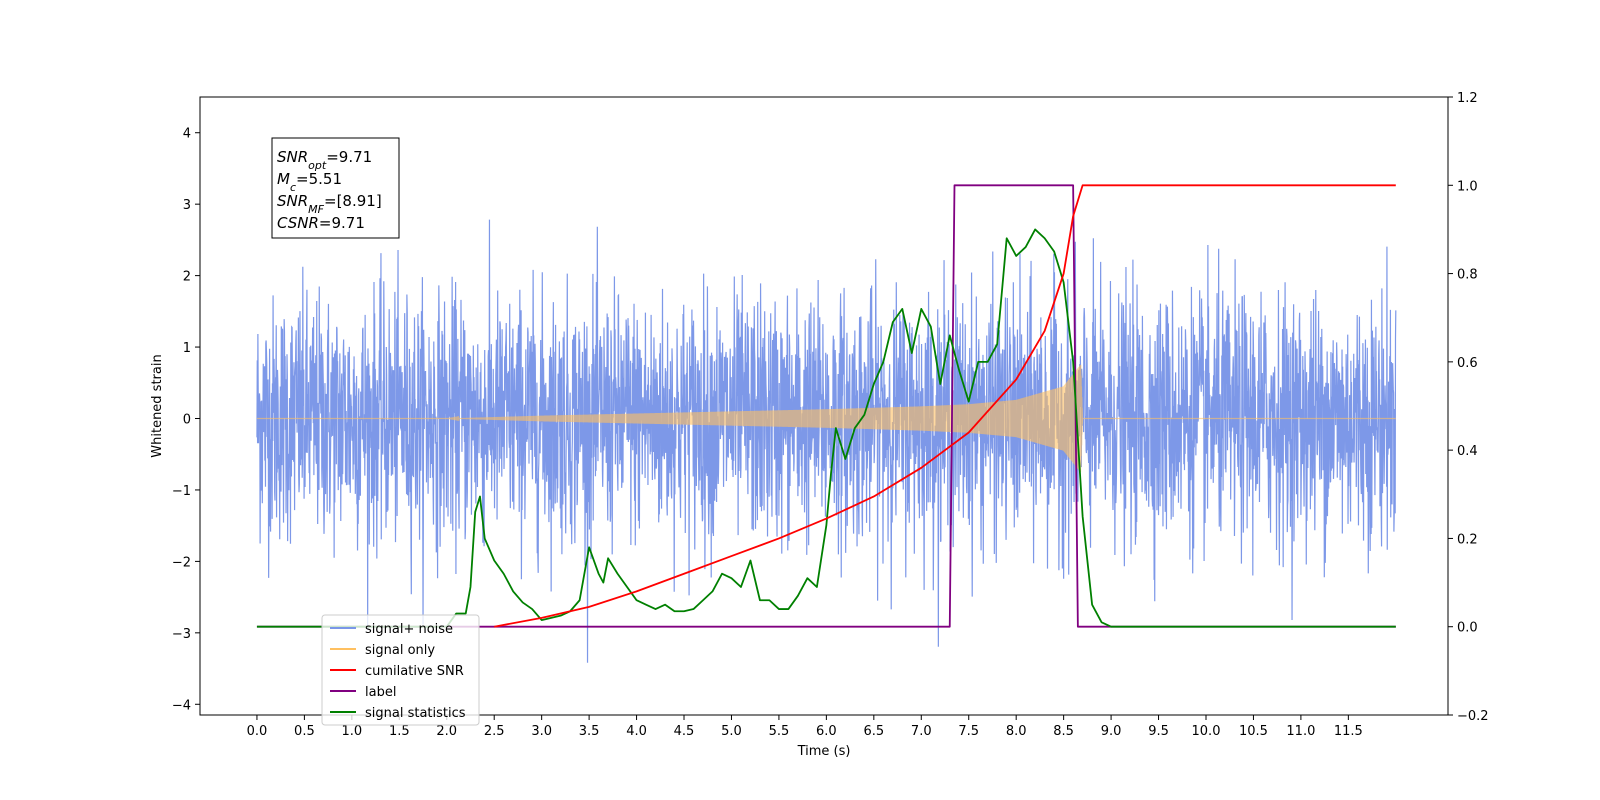 The image size is (1600, 800). I want to click on x-tick-label: 4.0, so click(636, 731).